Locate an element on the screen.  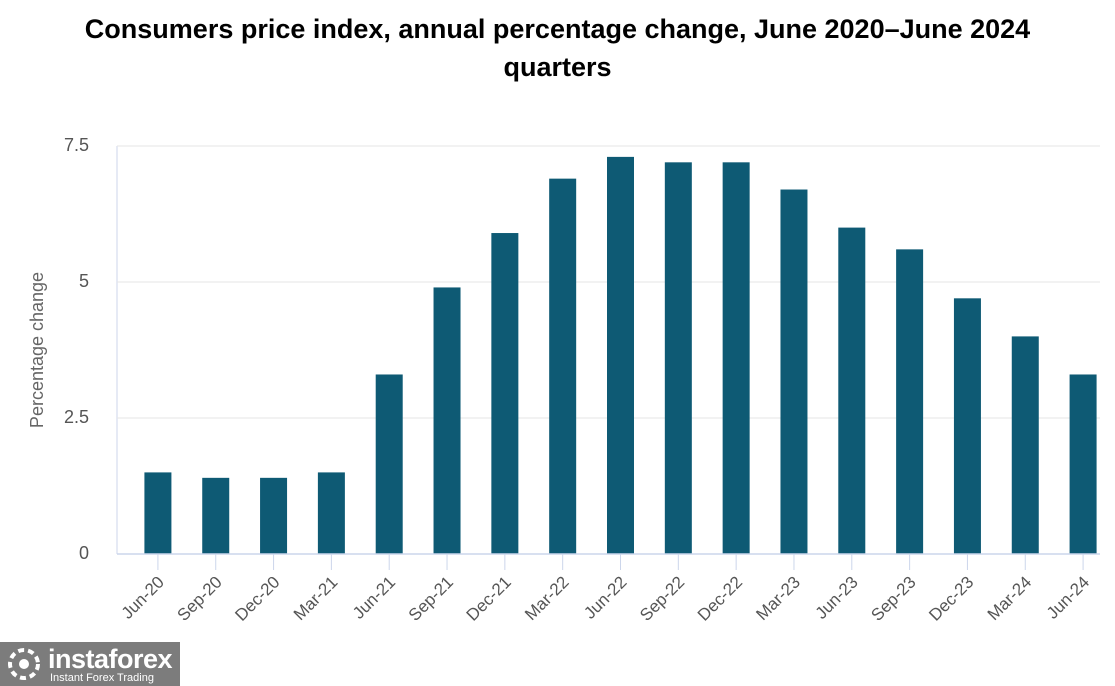
watermark-logo is located at coordinates (24, 664).